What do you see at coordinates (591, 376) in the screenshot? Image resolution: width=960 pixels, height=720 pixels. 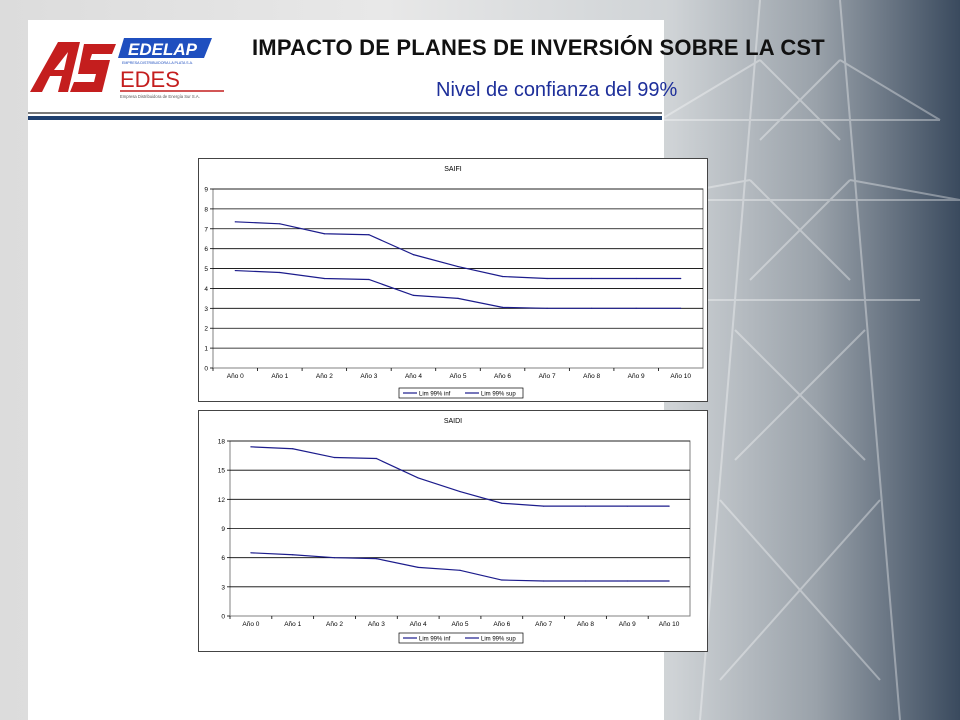 I see `saifi-x-tick-label: Año 8` at bounding box center [591, 376].